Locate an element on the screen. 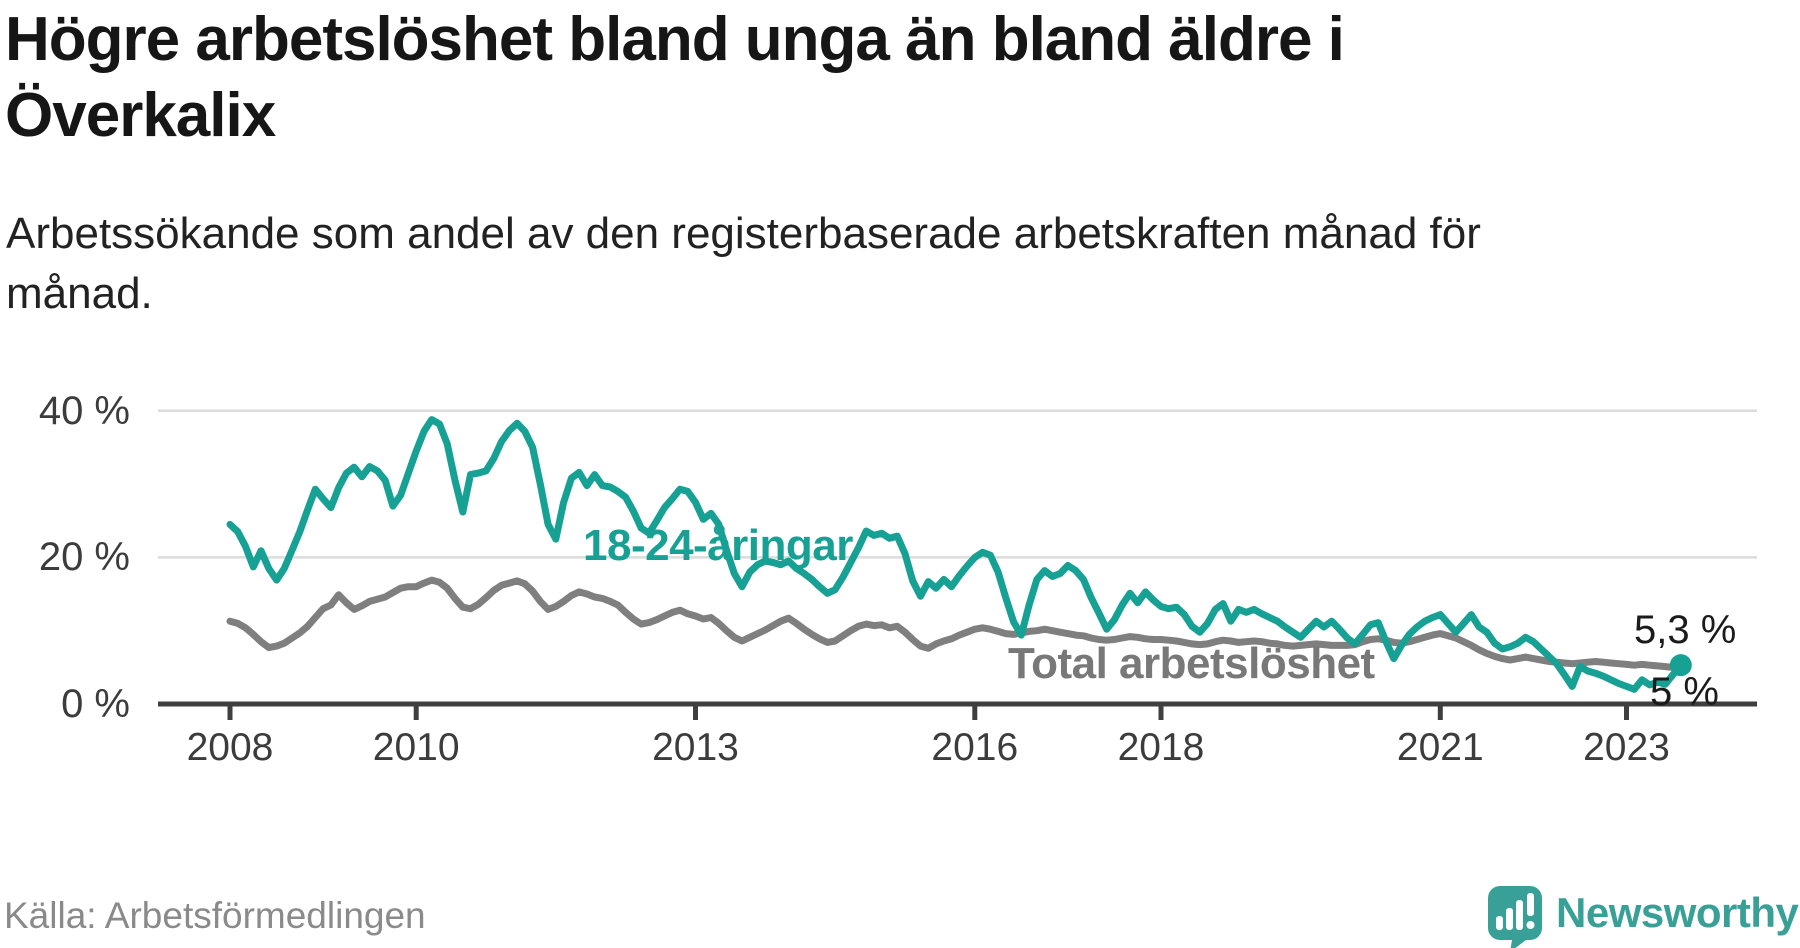  x-tick-label: 2010 is located at coordinates (416, 747).